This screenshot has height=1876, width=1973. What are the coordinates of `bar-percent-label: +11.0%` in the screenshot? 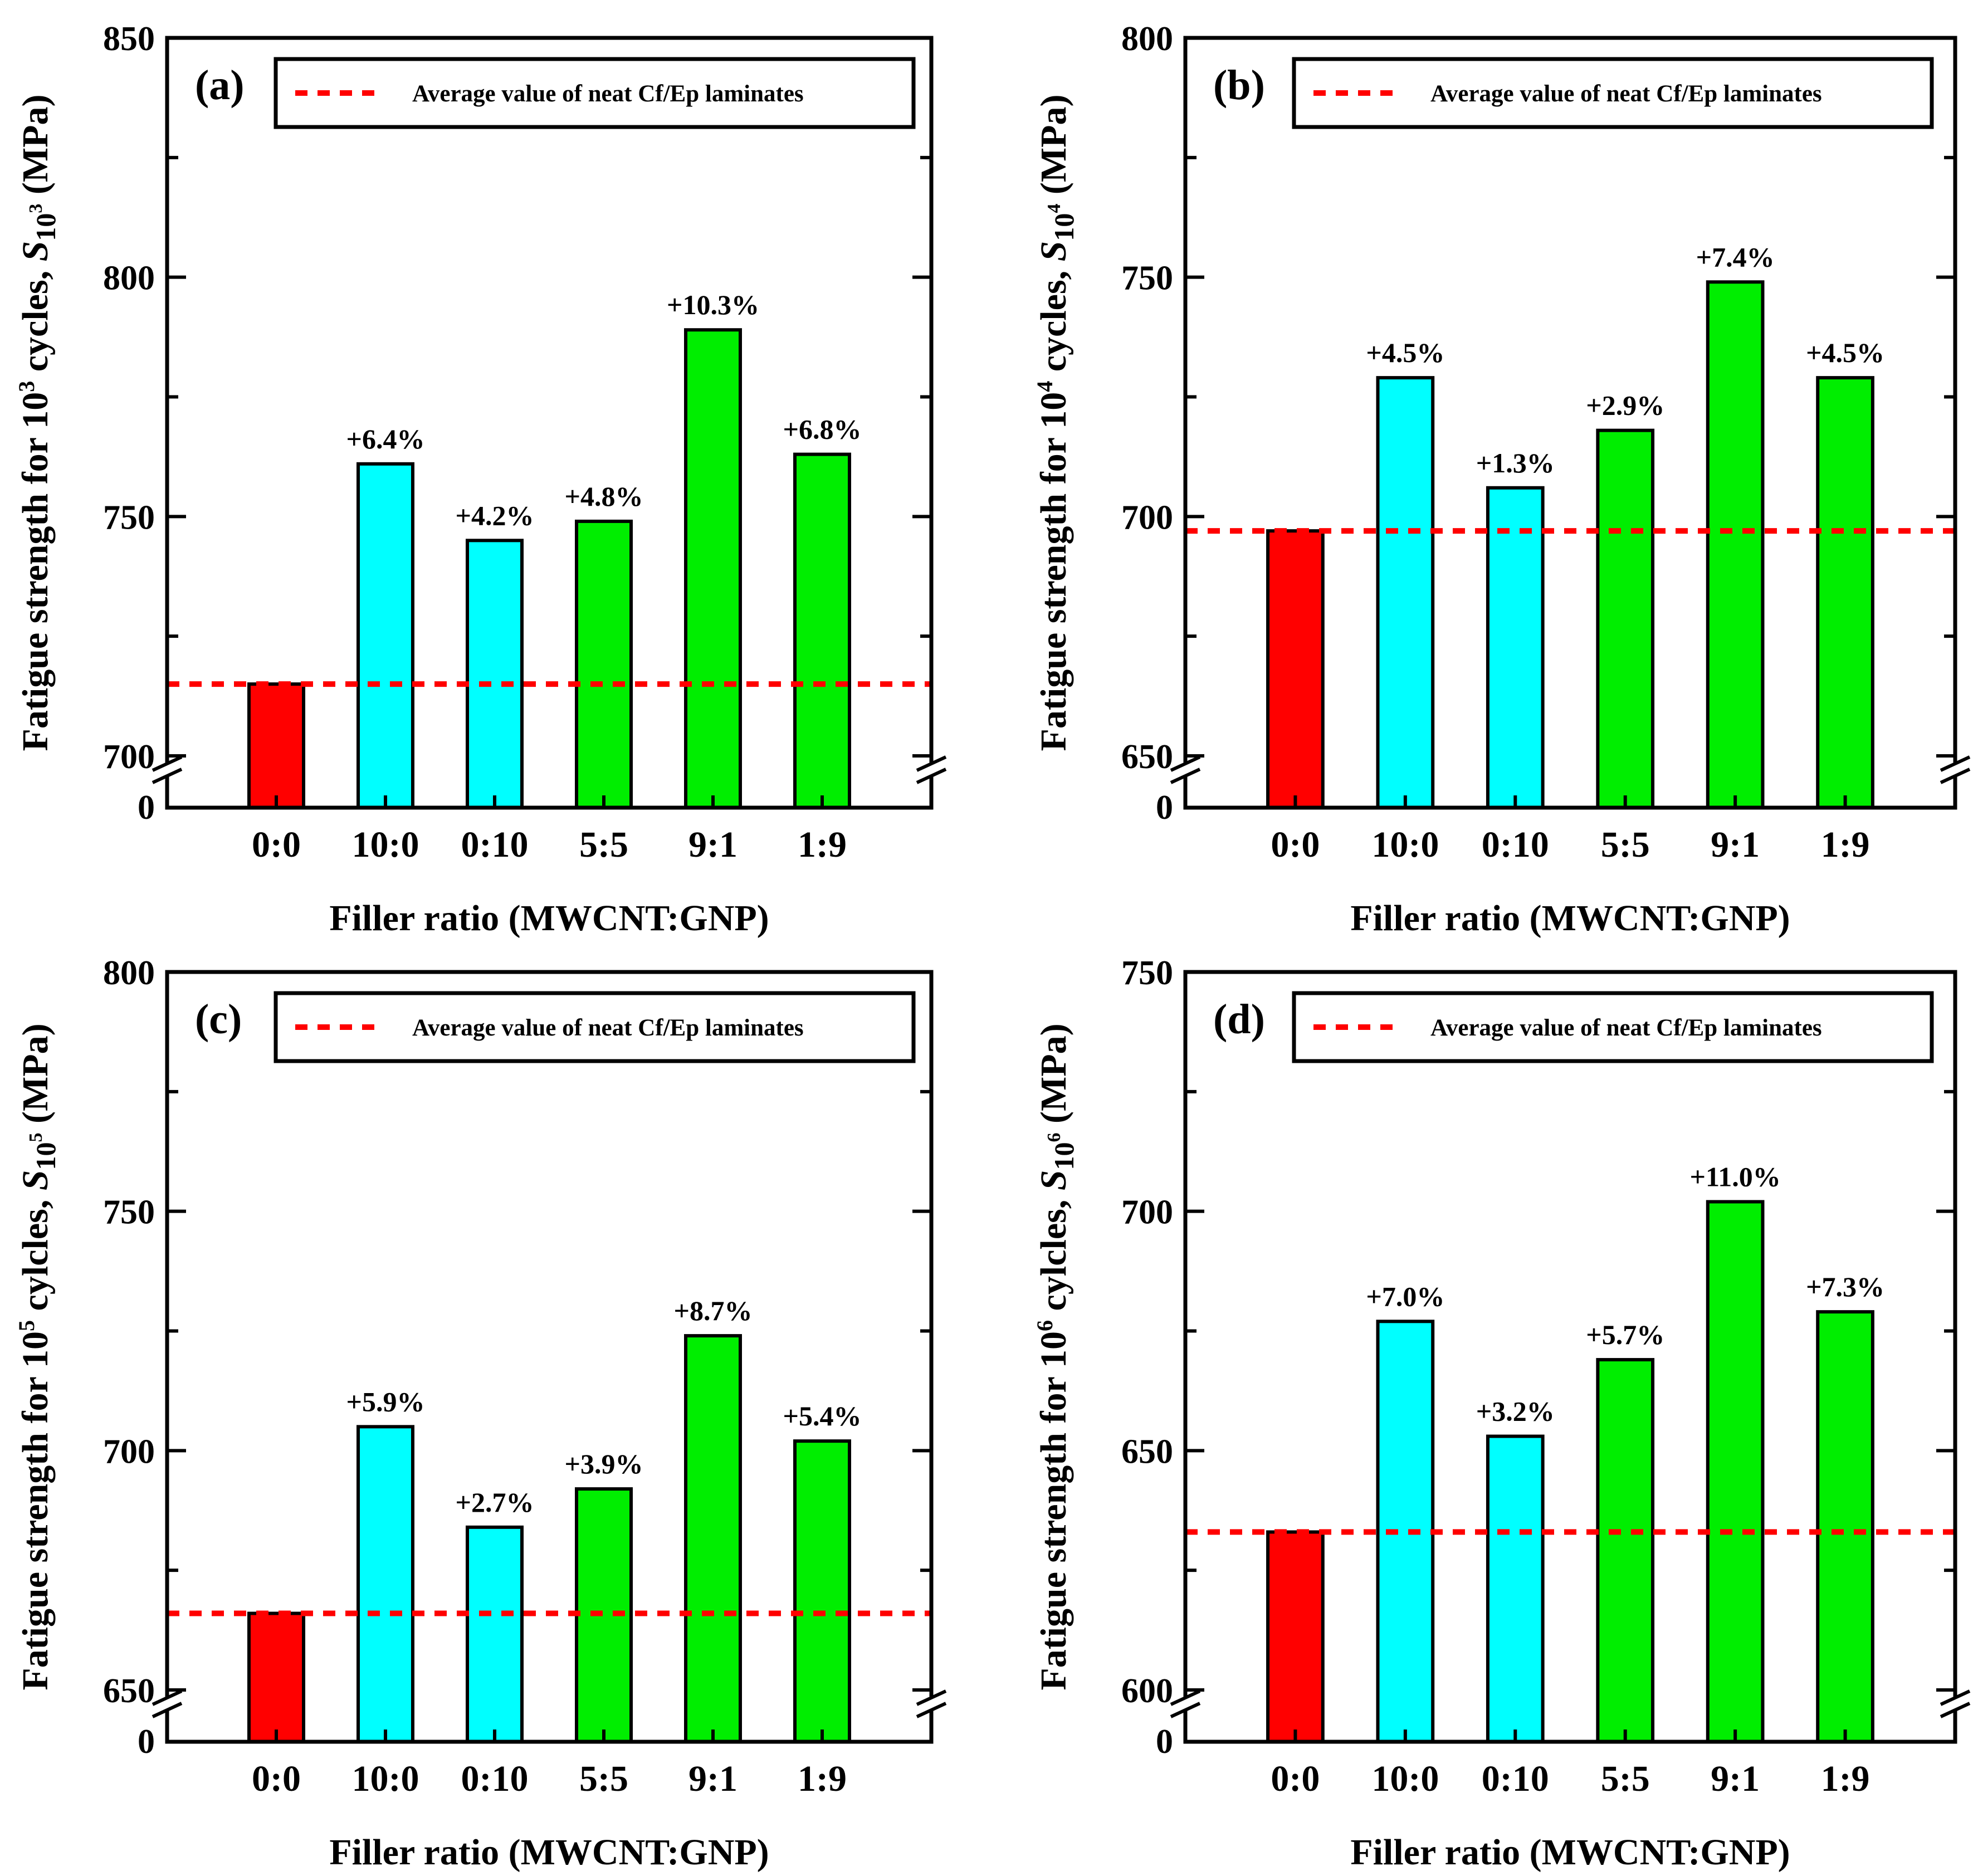 It's located at (1735, 1176).